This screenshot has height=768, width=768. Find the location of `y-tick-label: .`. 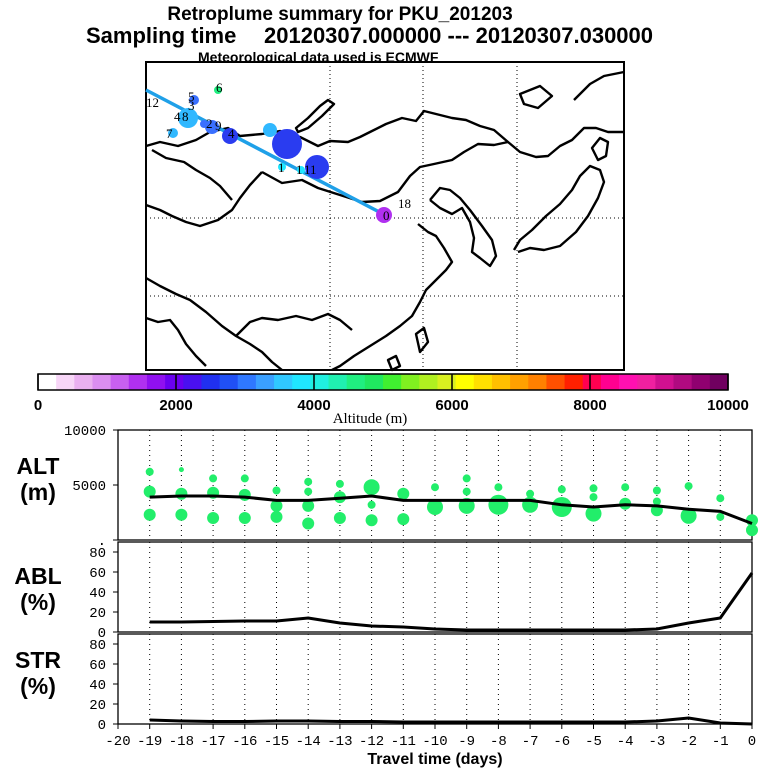

y-tick-label: . is located at coordinates (102, 542).